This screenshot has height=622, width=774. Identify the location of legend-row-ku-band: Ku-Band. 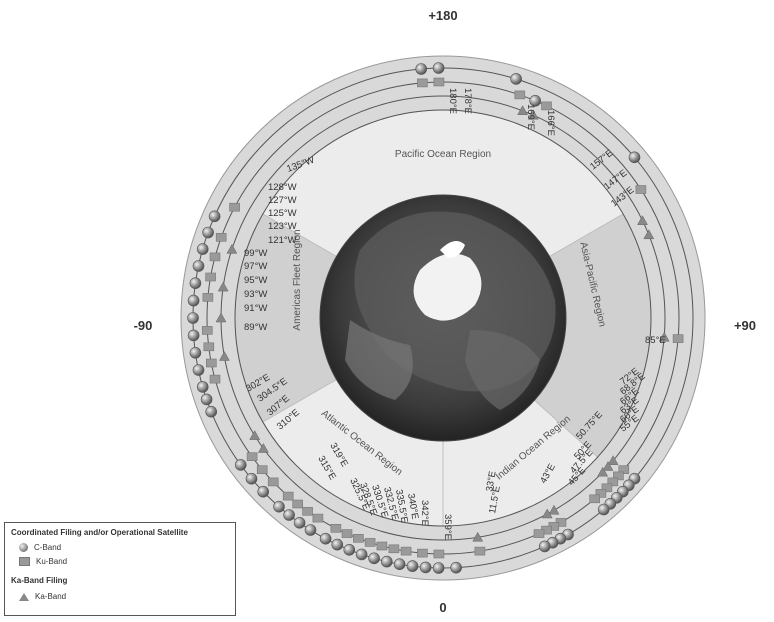
(43, 561).